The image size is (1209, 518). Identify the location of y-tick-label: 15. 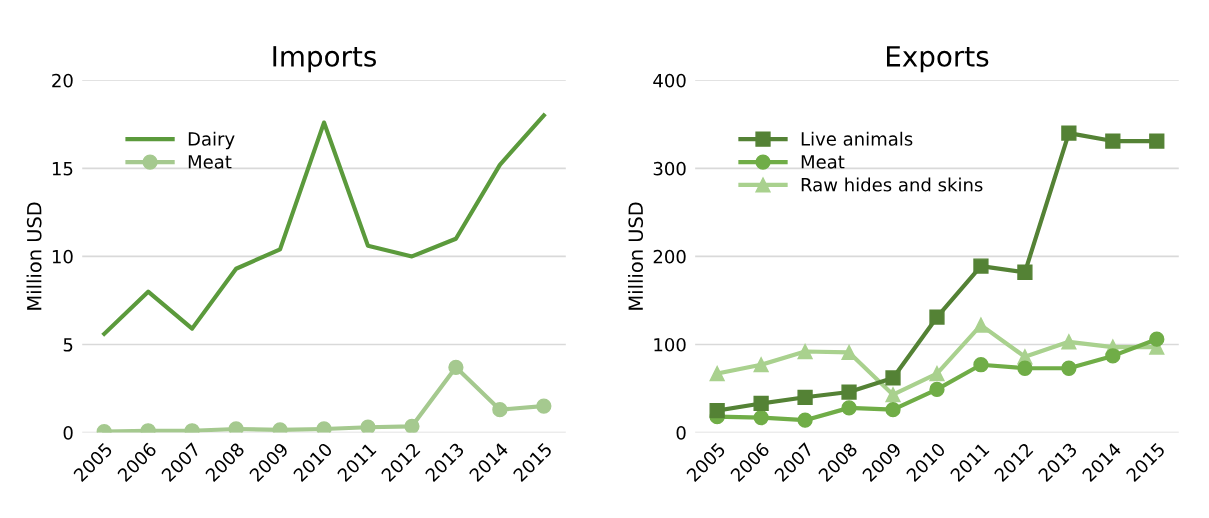
(62, 169).